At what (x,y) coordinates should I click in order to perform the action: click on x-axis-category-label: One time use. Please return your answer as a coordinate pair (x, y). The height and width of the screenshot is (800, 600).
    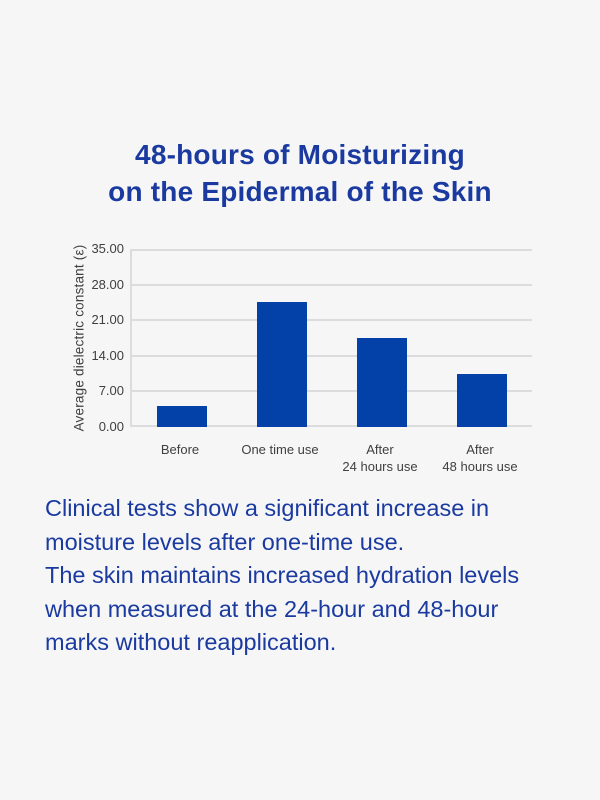
    Looking at the image, I should click on (280, 449).